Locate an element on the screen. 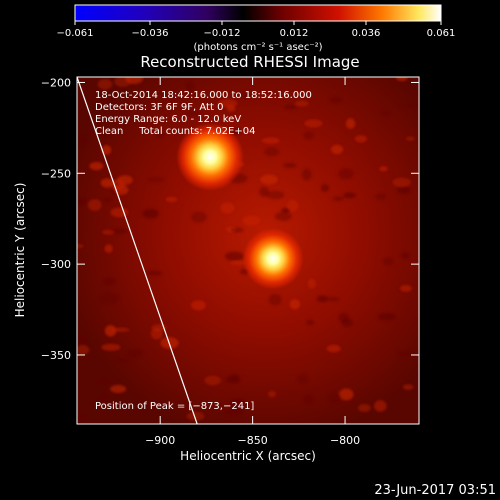 The width and height of the screenshot is (500, 500). energy-range-annotation: Energy Range: 6.0 - 12.0 keV is located at coordinates (168, 119).